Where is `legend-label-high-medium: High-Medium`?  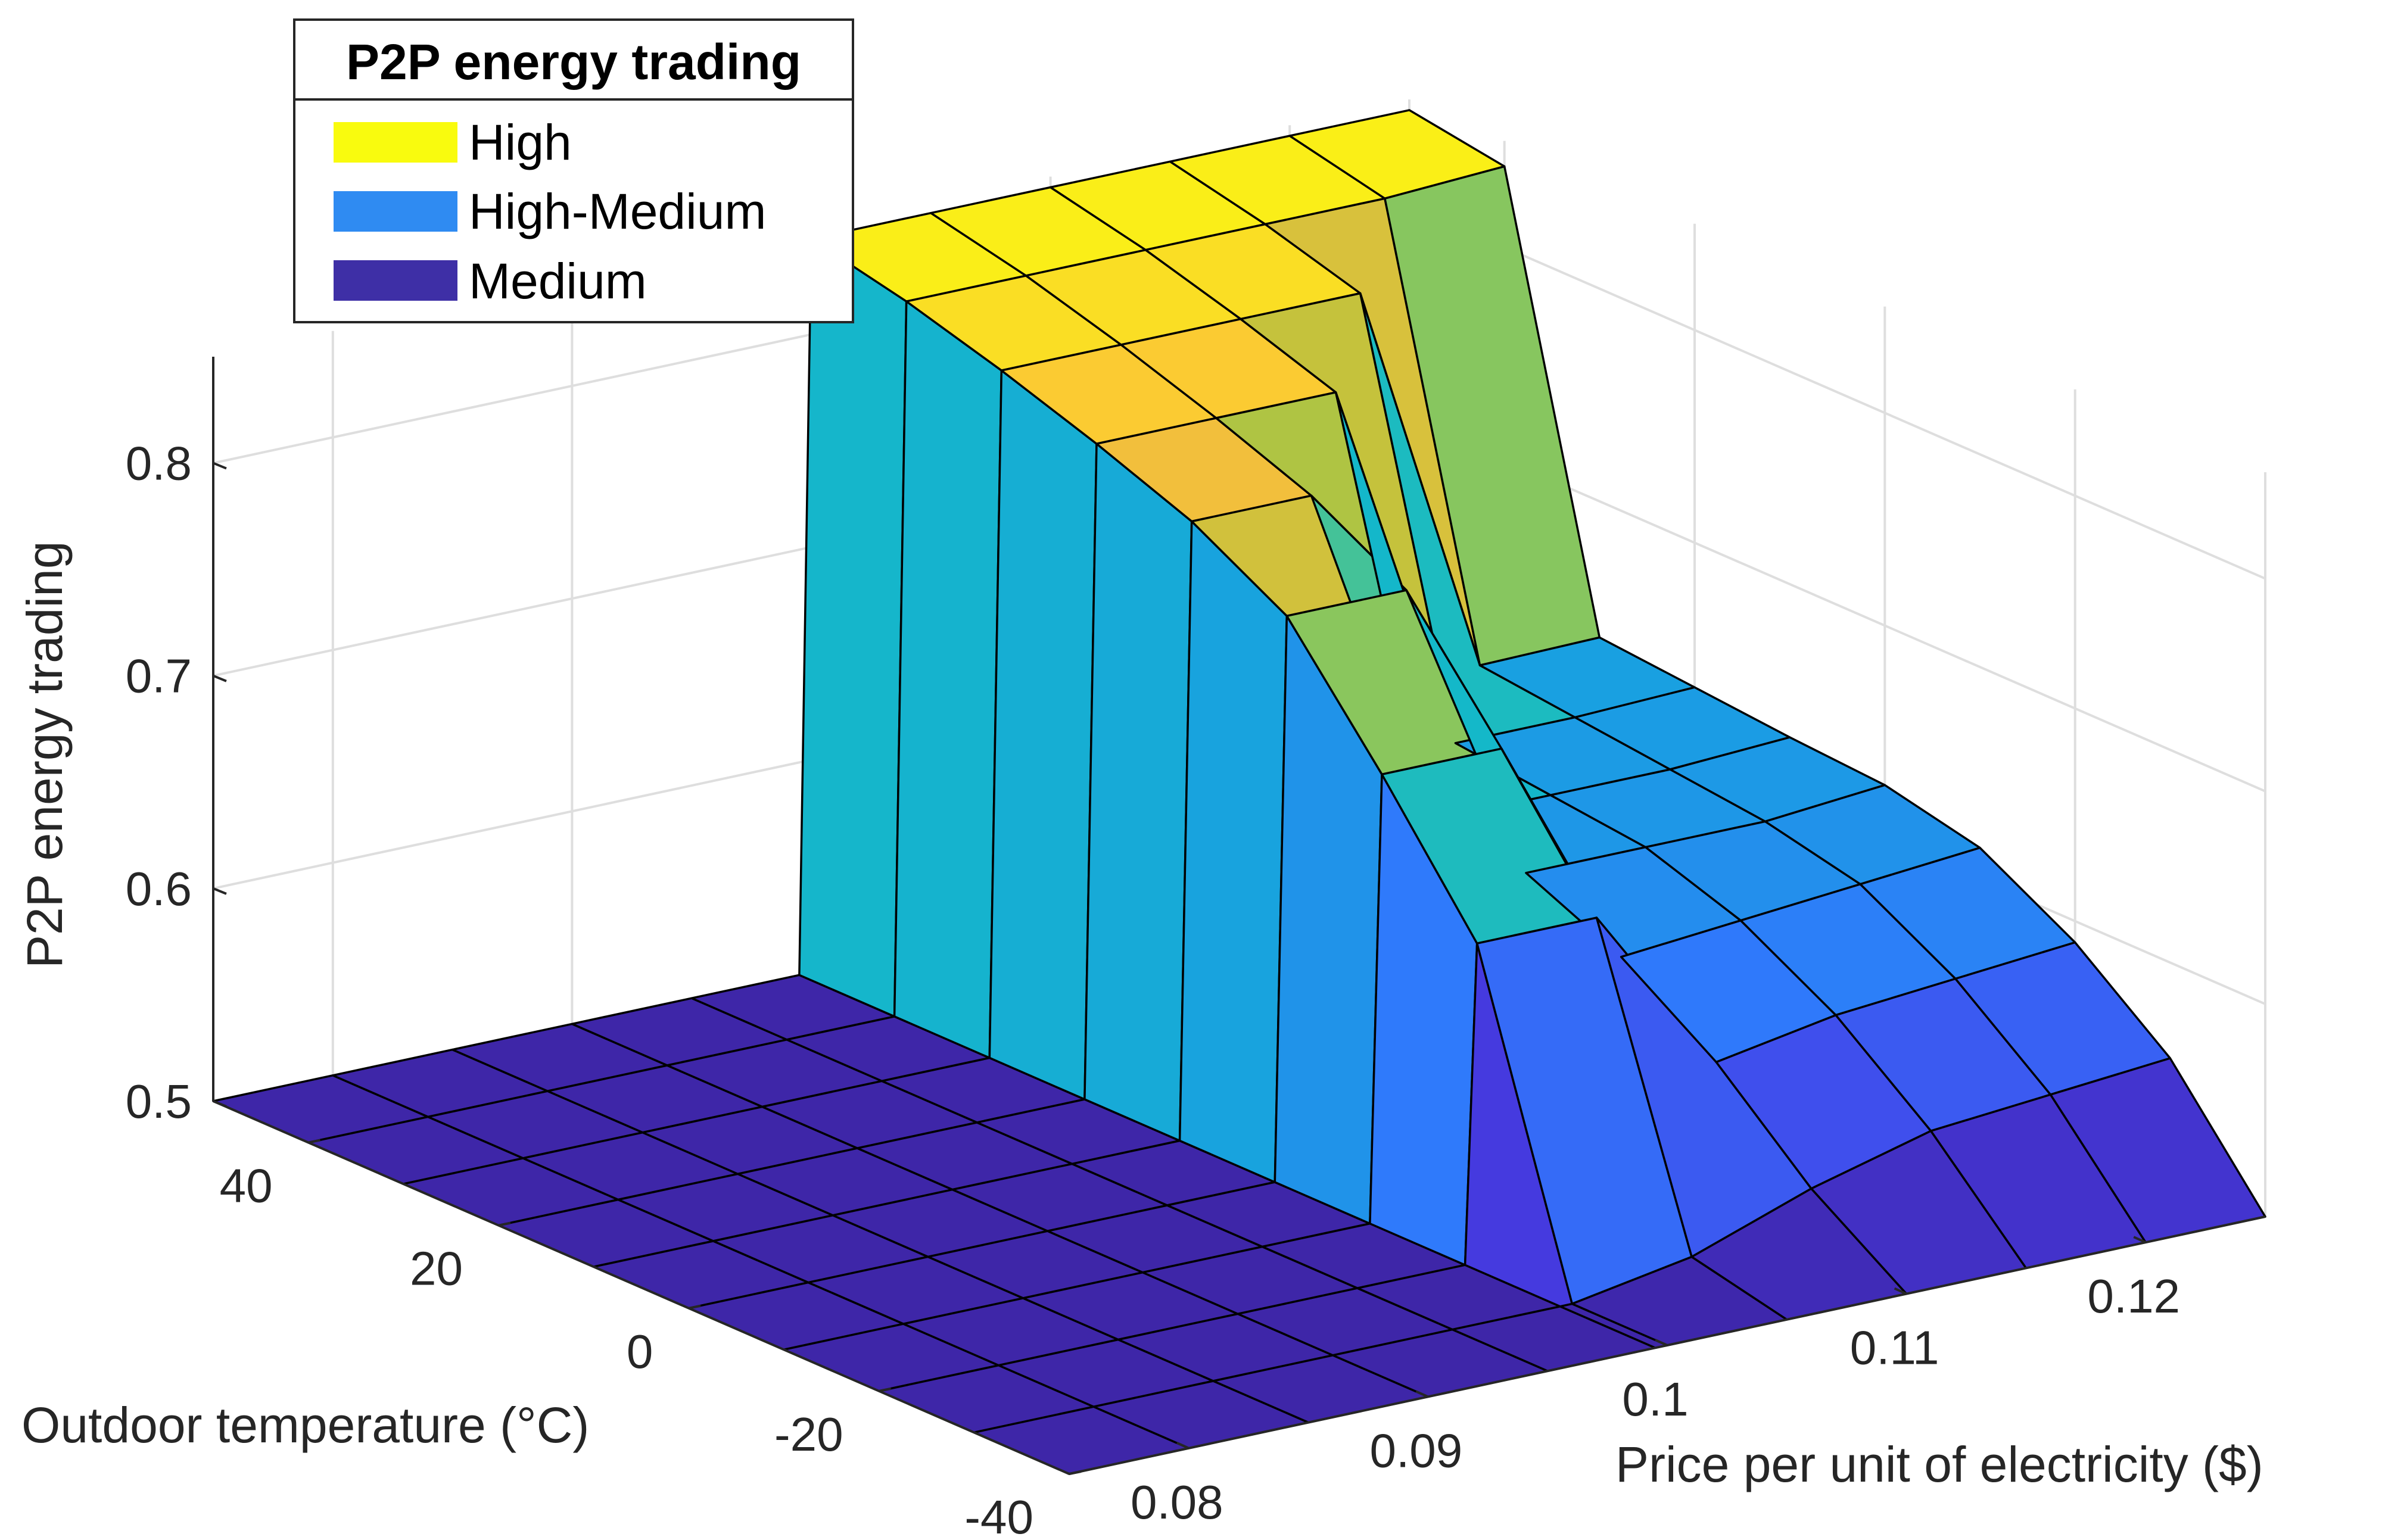
legend-label-high-medium: High-Medium is located at coordinates (618, 211).